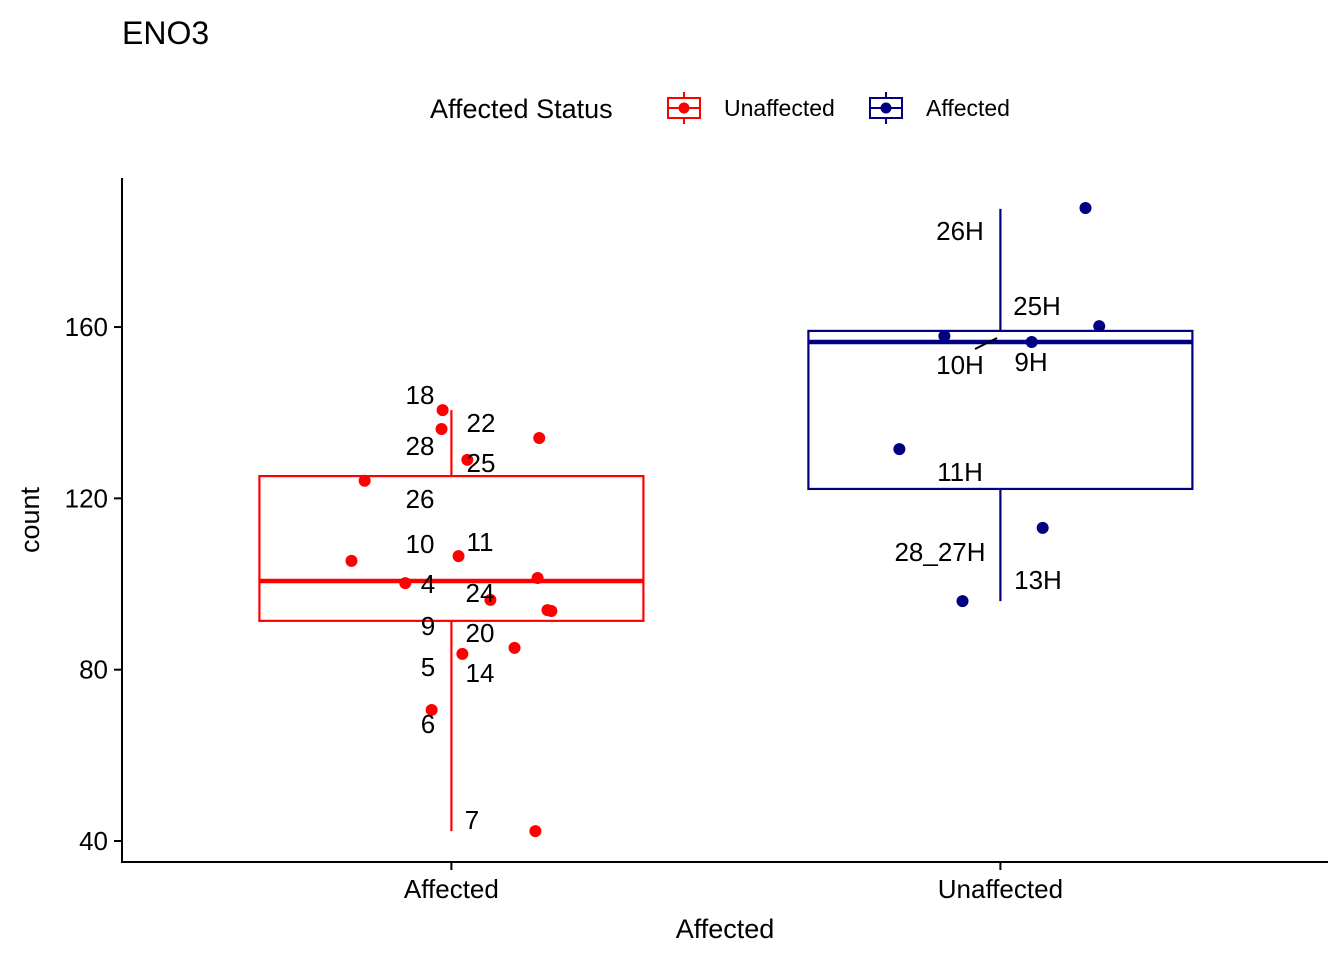 The image size is (1344, 965). What do you see at coordinates (1037, 306) in the screenshot?
I see `point-label: 25H` at bounding box center [1037, 306].